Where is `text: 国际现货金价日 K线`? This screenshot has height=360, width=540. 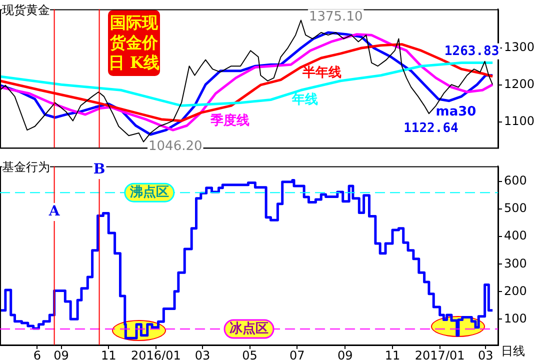 text: 国际现货金价日 K线 is located at coordinates (134, 43).